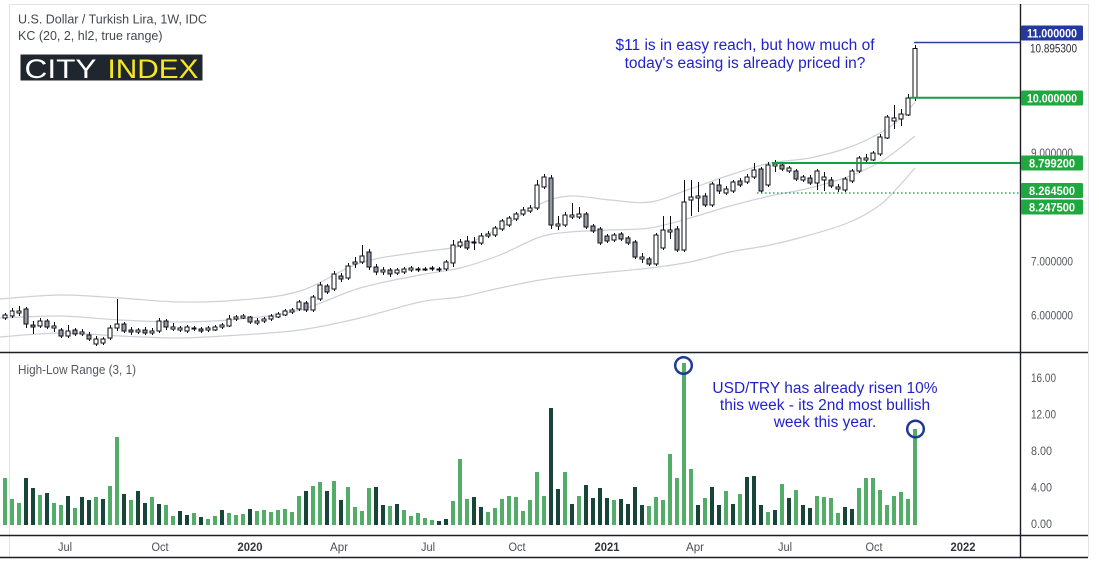 Image resolution: width=1099 pixels, height=571 pixels. Describe the element at coordinates (1052, 99) in the screenshot. I see `svg-text: 10.000000` at that location.